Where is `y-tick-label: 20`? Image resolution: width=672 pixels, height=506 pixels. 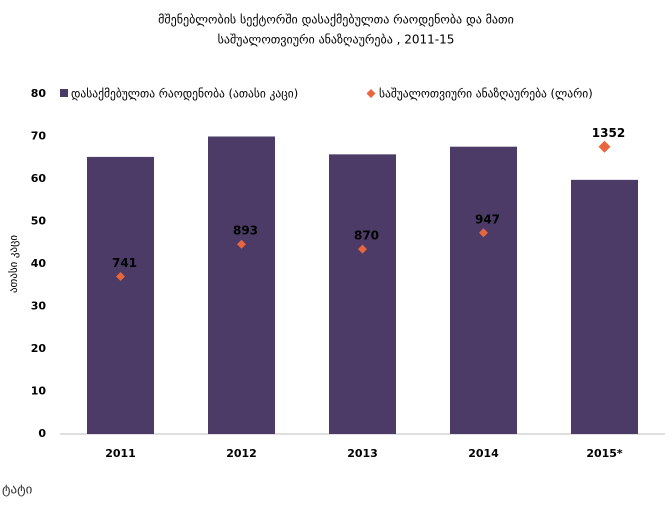 y-tick-label: 20 is located at coordinates (39, 348).